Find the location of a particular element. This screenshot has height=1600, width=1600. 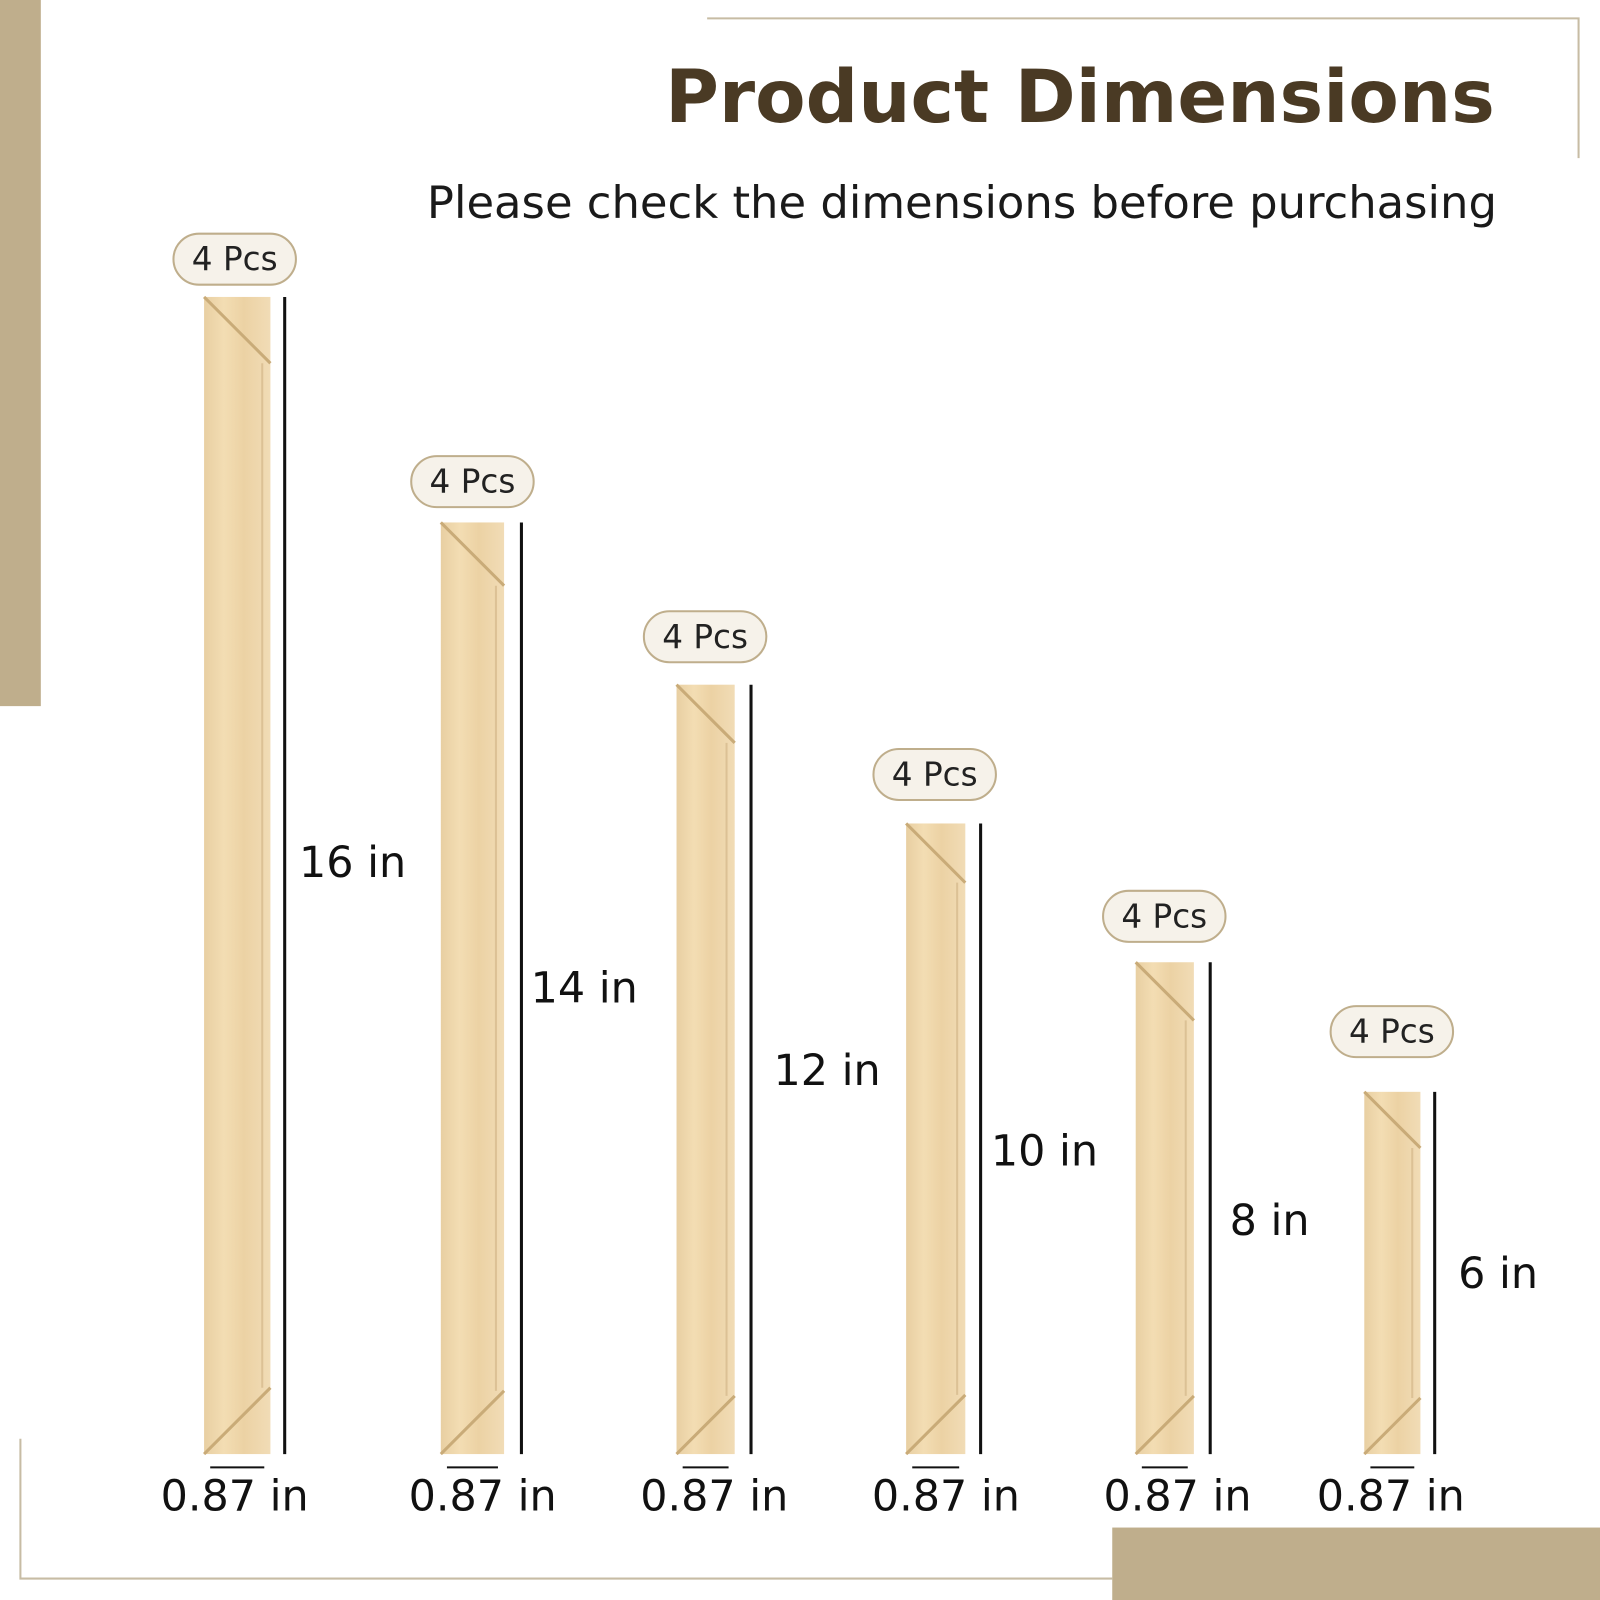

length-label: 6 in is located at coordinates (1498, 1274).